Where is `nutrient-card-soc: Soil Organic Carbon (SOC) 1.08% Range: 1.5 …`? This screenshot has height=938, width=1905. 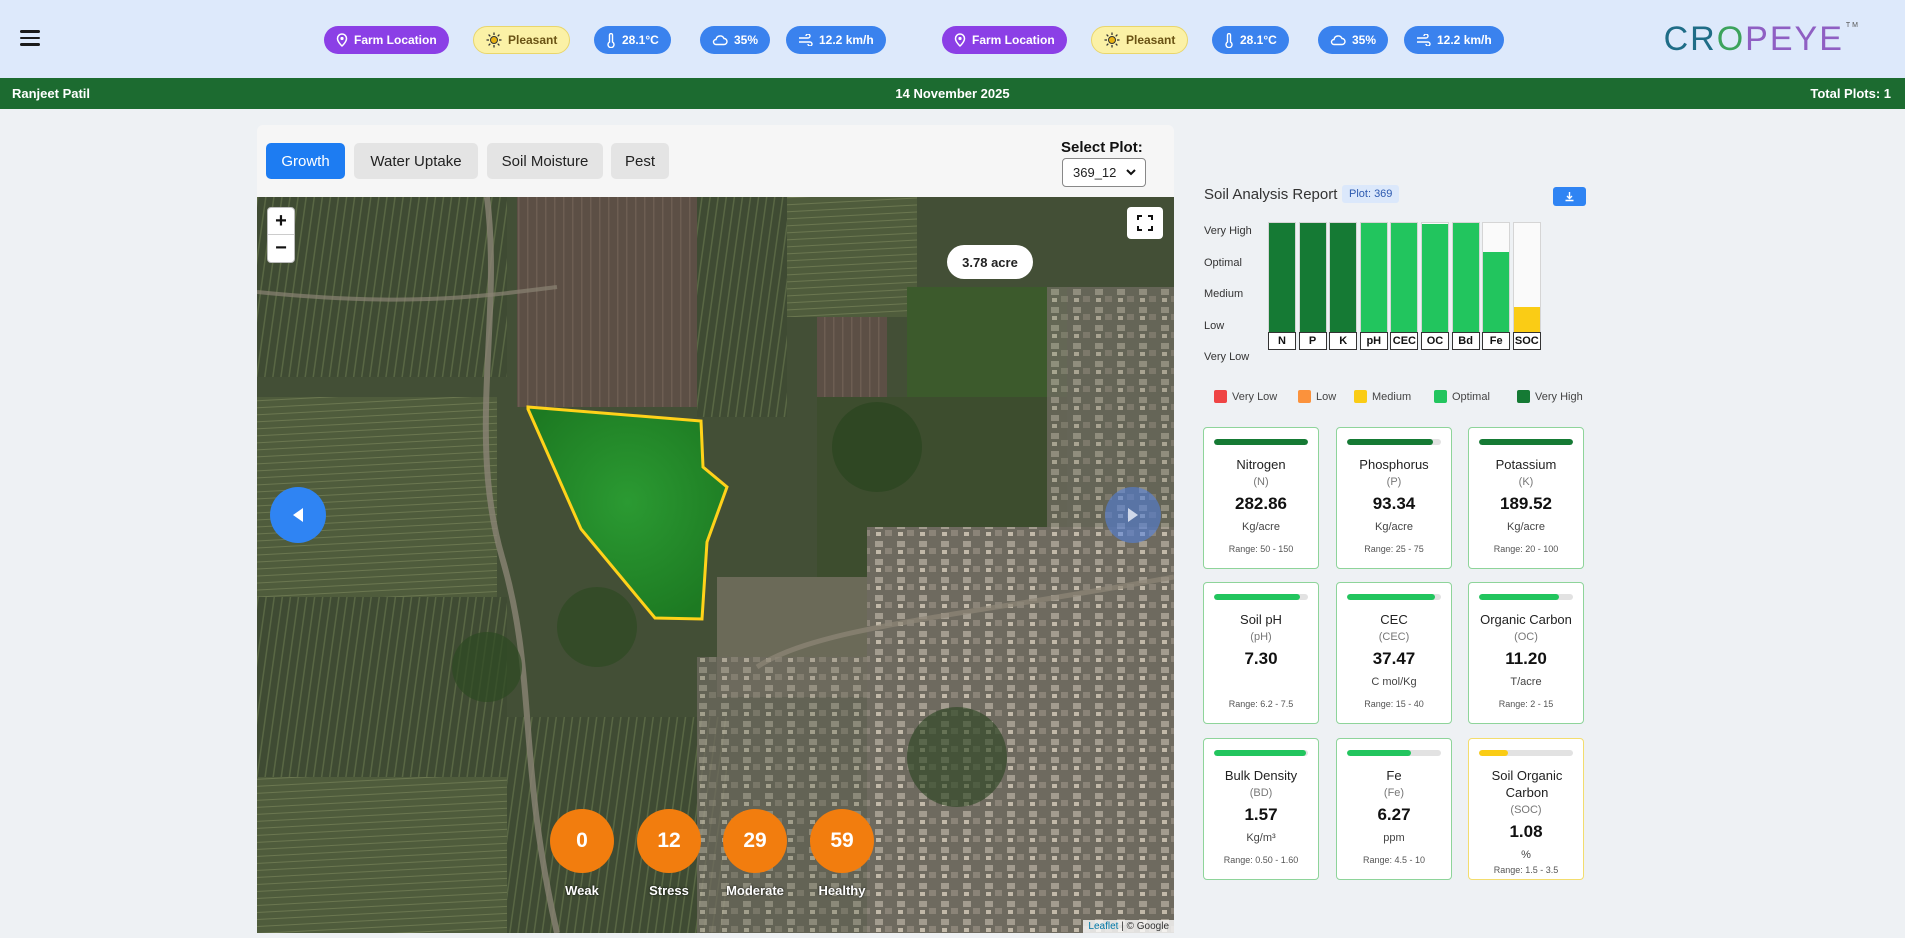 nutrient-card-soc: Soil Organic Carbon (SOC) 1.08% Range: 1.5 … is located at coordinates (1526, 809).